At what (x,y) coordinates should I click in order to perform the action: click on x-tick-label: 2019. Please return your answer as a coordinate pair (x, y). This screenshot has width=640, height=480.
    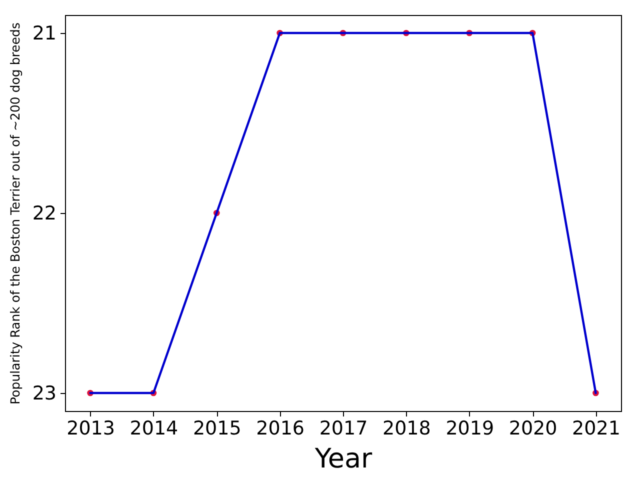
    Looking at the image, I should click on (470, 429).